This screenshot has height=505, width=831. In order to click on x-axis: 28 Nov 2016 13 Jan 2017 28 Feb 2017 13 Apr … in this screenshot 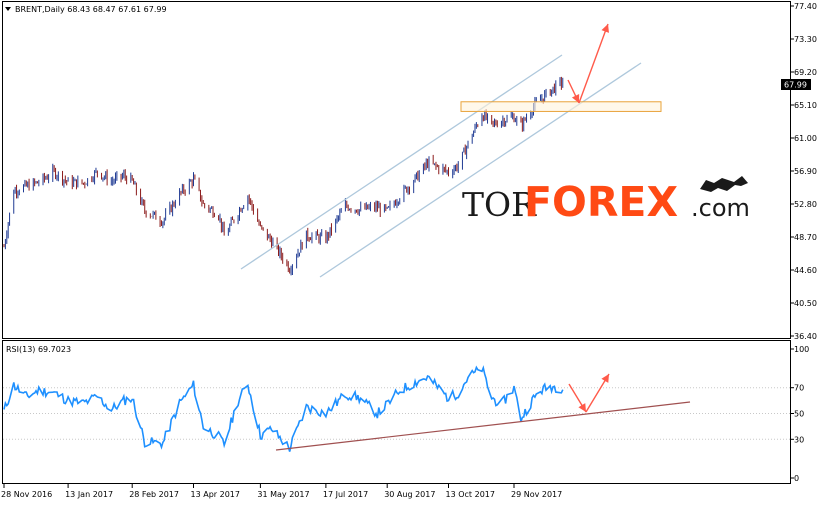, I will do `click(281, 491)`.